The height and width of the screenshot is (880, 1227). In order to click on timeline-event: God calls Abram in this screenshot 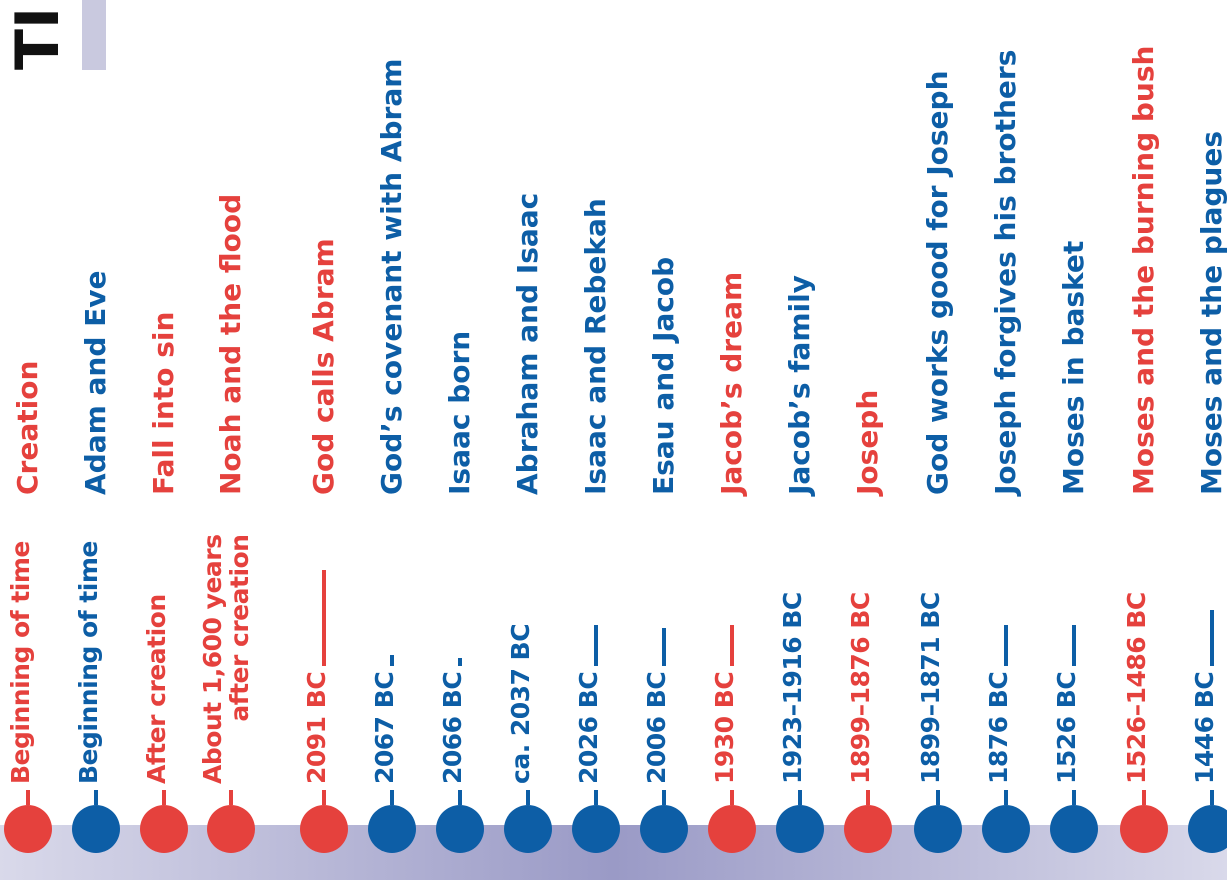, I will do `click(323, 366)`.